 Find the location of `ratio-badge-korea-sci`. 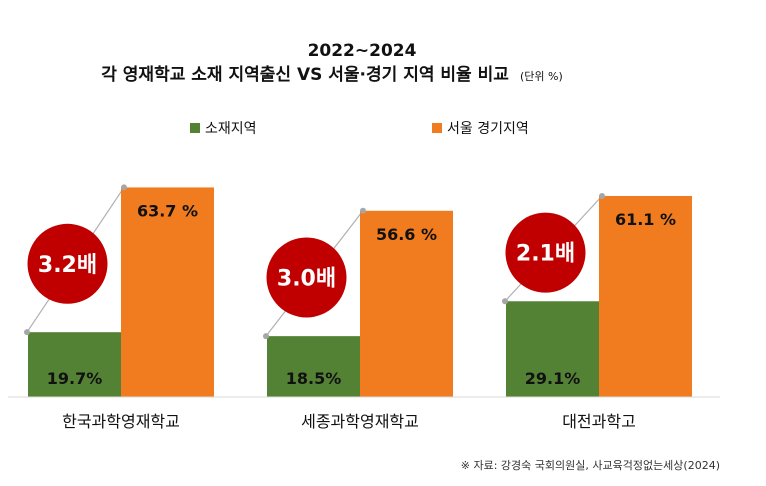

ratio-badge-korea-sci is located at coordinates (67, 263).